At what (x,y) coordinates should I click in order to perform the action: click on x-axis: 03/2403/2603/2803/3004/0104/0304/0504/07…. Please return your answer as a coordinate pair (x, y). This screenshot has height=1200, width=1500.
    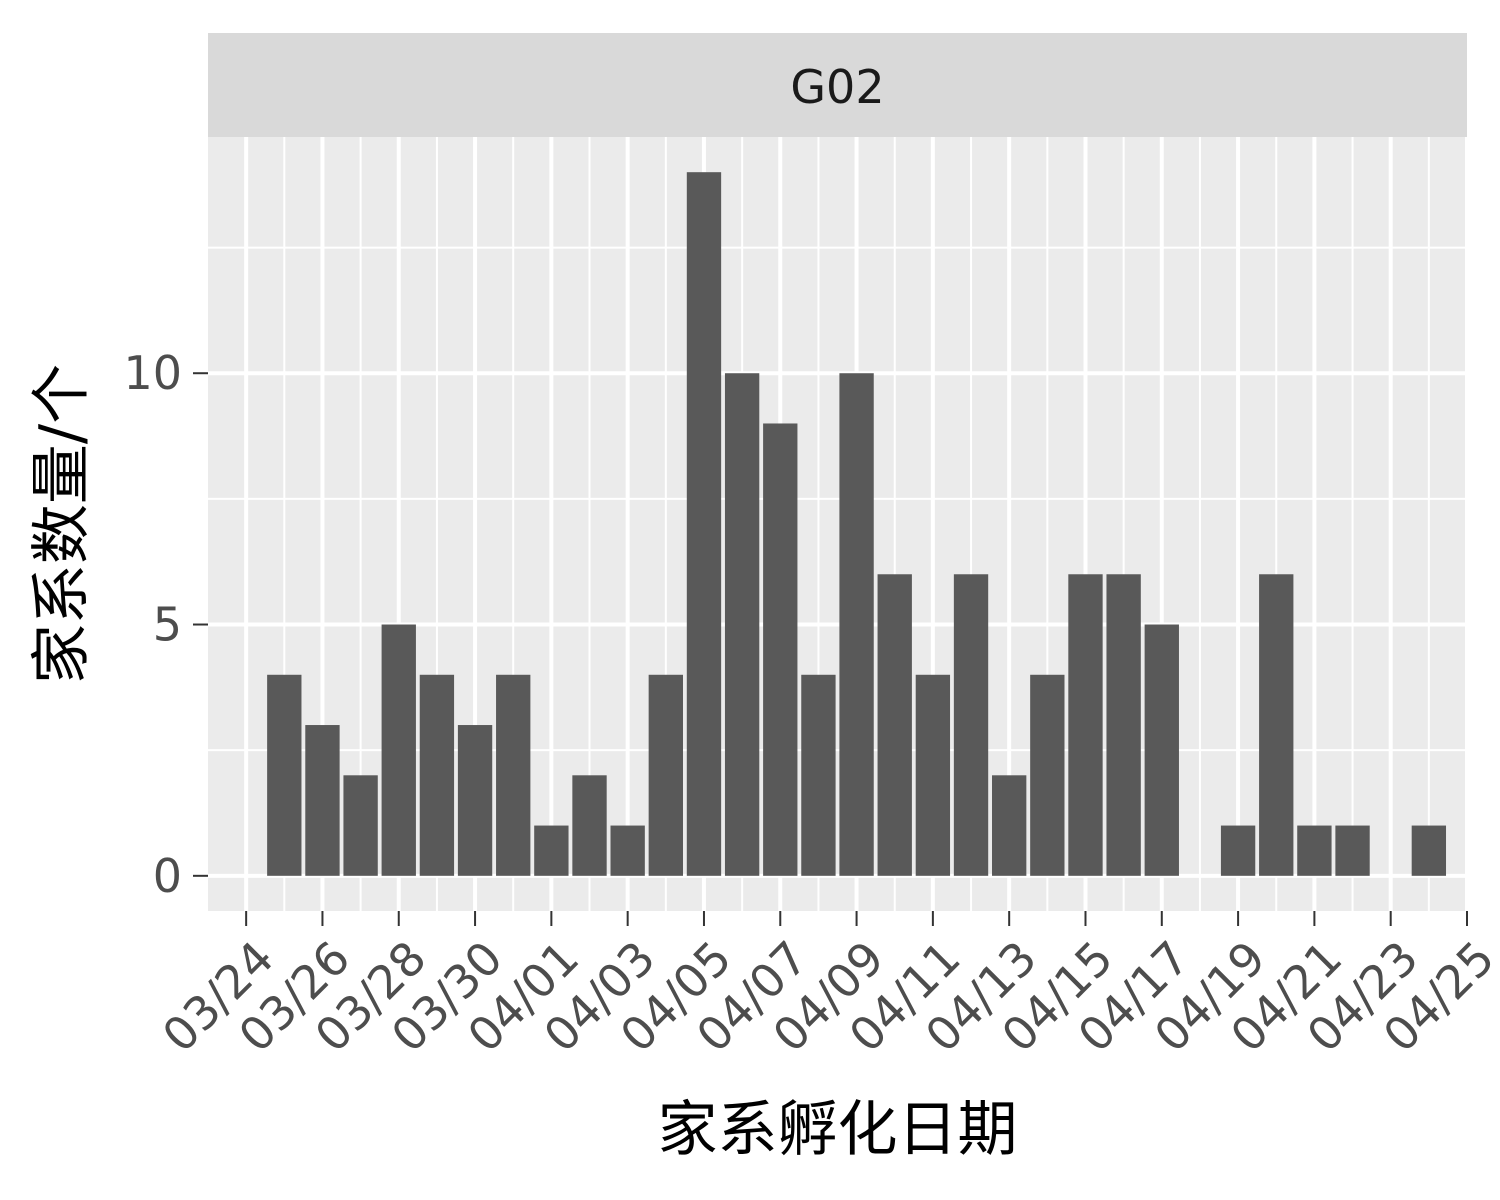
    Looking at the image, I should click on (826, 987).